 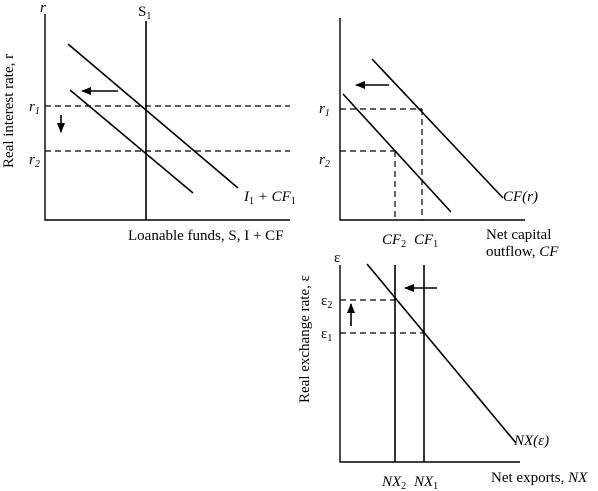 I want to click on nx-curve, so click(x=441, y=353).